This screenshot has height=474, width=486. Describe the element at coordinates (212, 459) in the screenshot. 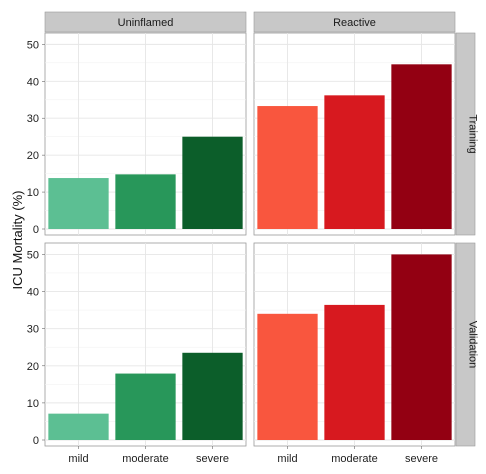

I see `x-tick-label-uninflamed-severe: severe` at that location.